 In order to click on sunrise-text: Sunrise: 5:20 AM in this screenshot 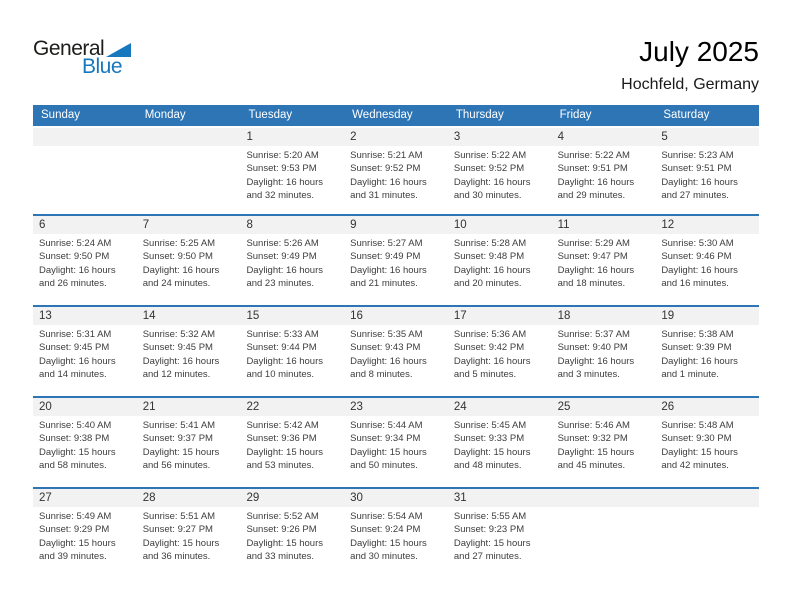, I will do `click(282, 155)`.